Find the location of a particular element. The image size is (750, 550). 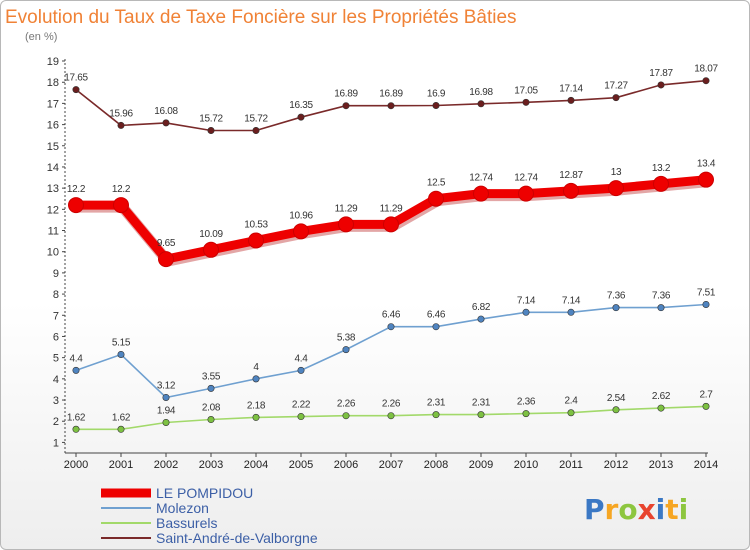

y-tick-label: 10 is located at coordinates (53, 253).